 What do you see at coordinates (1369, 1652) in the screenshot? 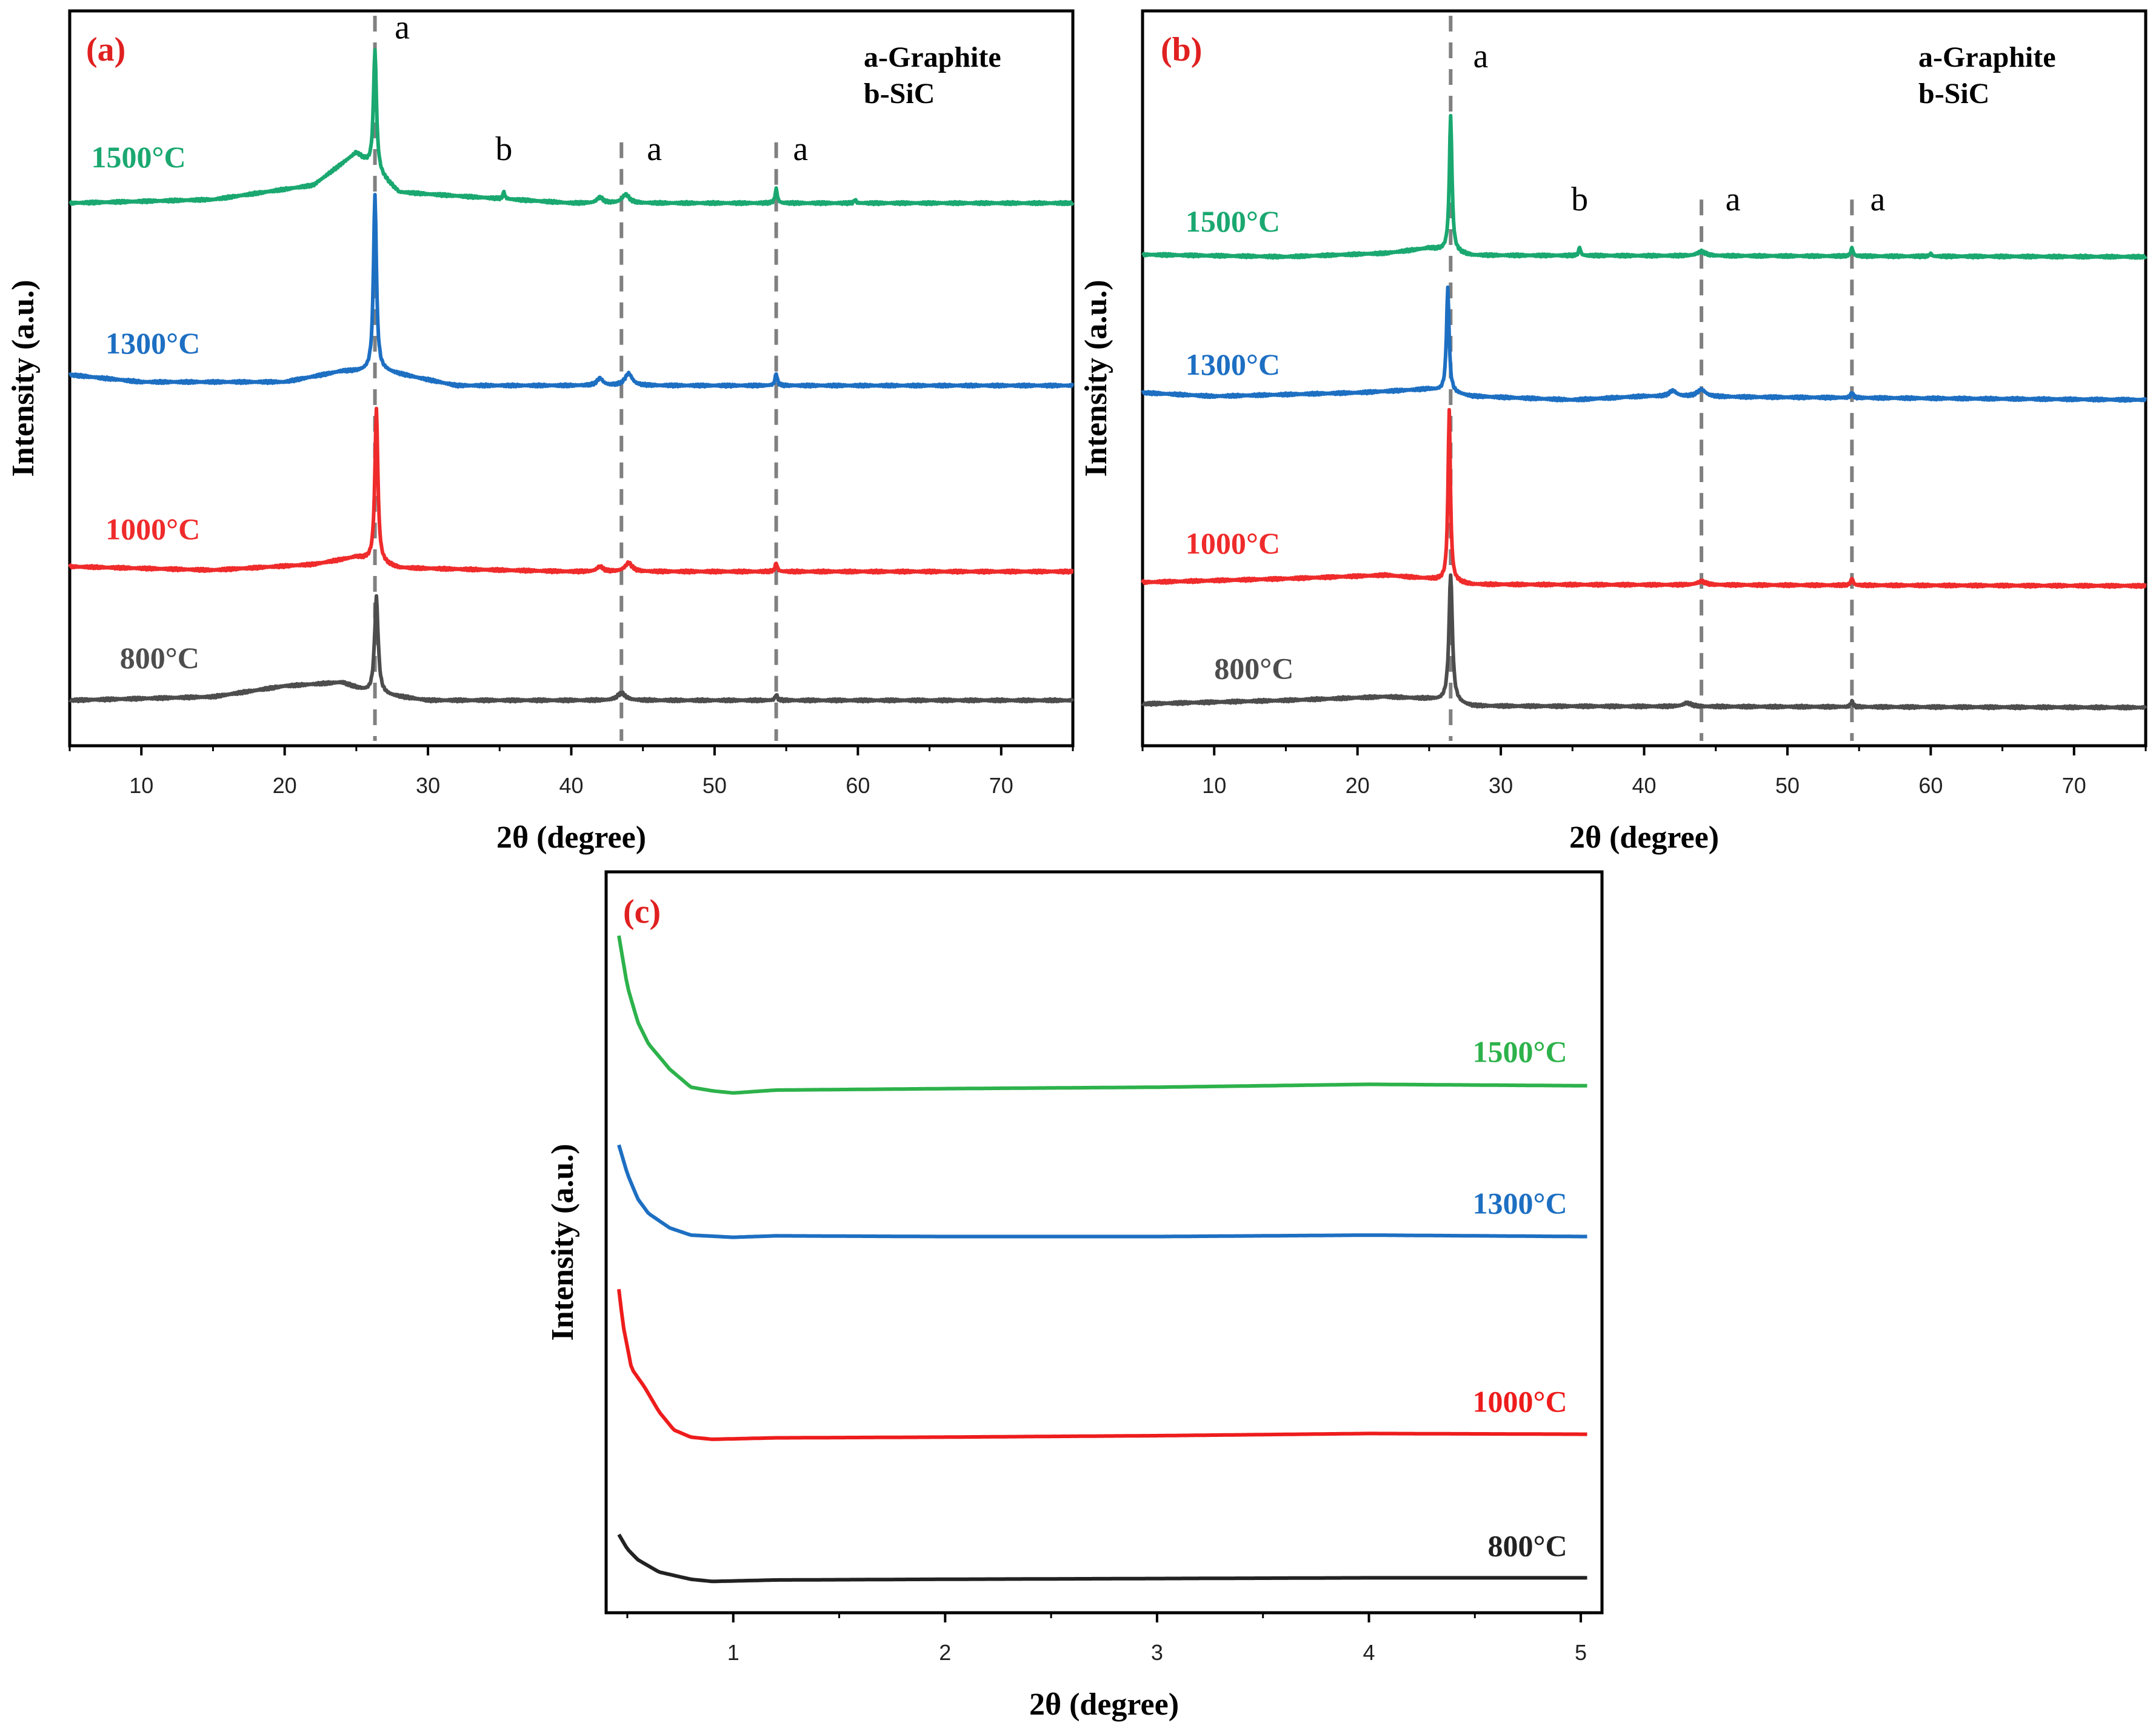
I see `x-tick-label: 4` at bounding box center [1369, 1652].